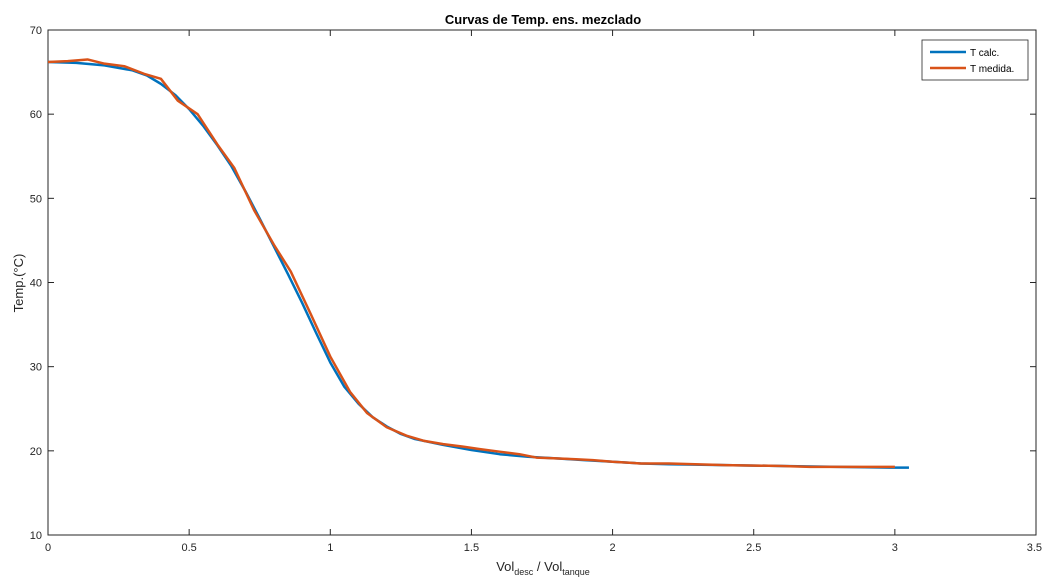  What do you see at coordinates (613, 548) in the screenshot?
I see `x-tick-label: 2` at bounding box center [613, 548].